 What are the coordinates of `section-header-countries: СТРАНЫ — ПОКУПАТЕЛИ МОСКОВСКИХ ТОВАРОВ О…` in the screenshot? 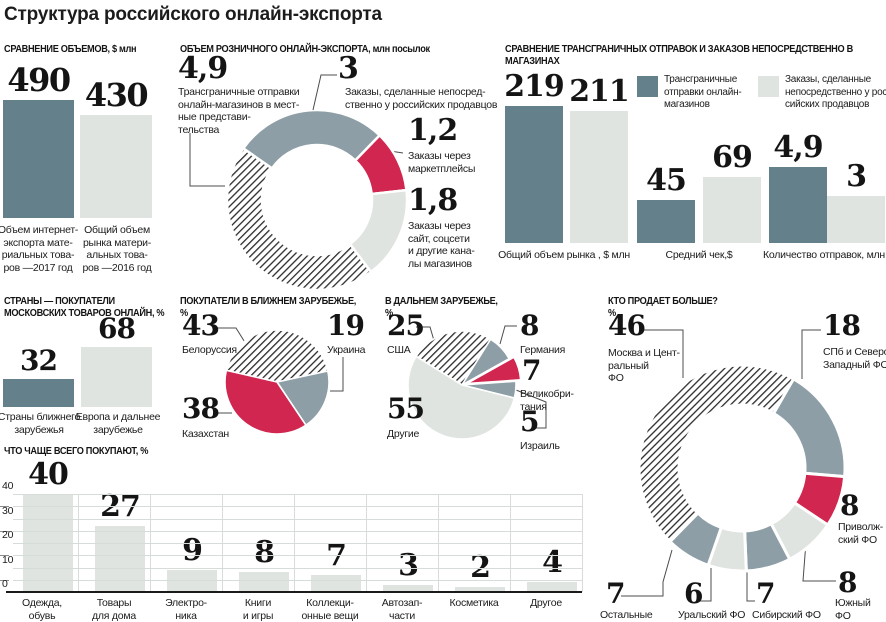 It's located at (84, 307).